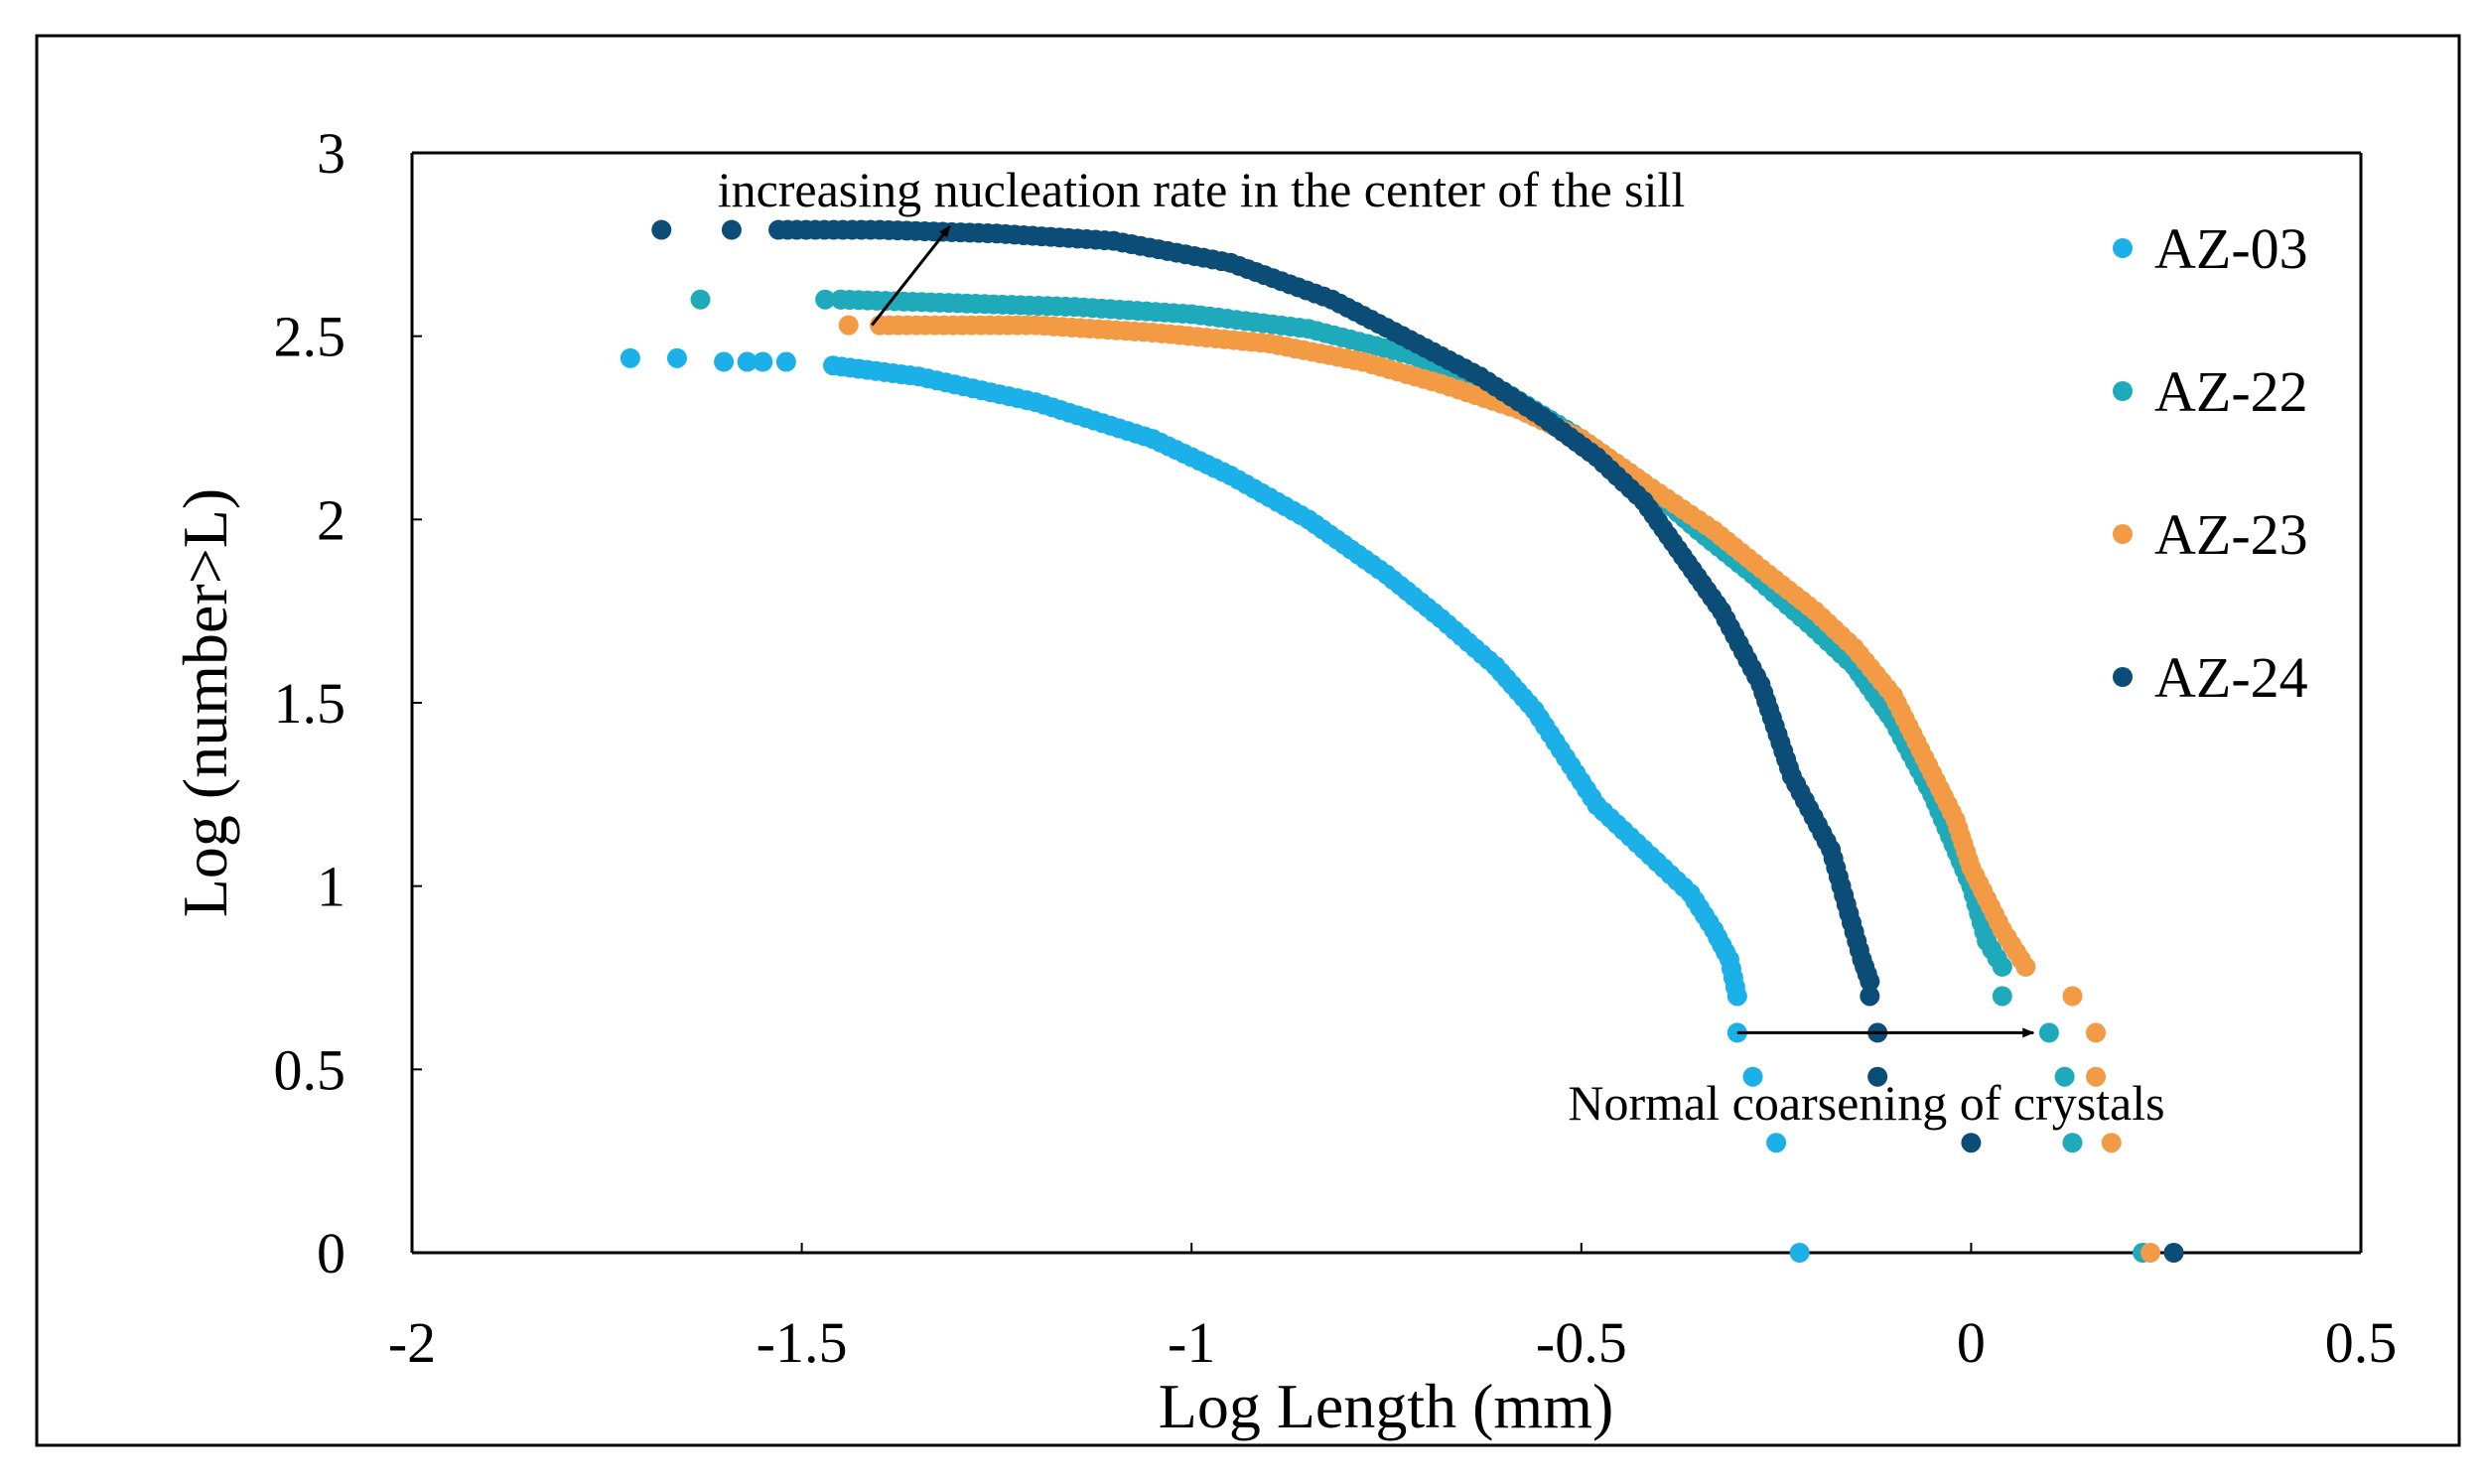 This screenshot has width=2484, height=1484. I want to click on legend-label: AZ-23, so click(2231, 534).